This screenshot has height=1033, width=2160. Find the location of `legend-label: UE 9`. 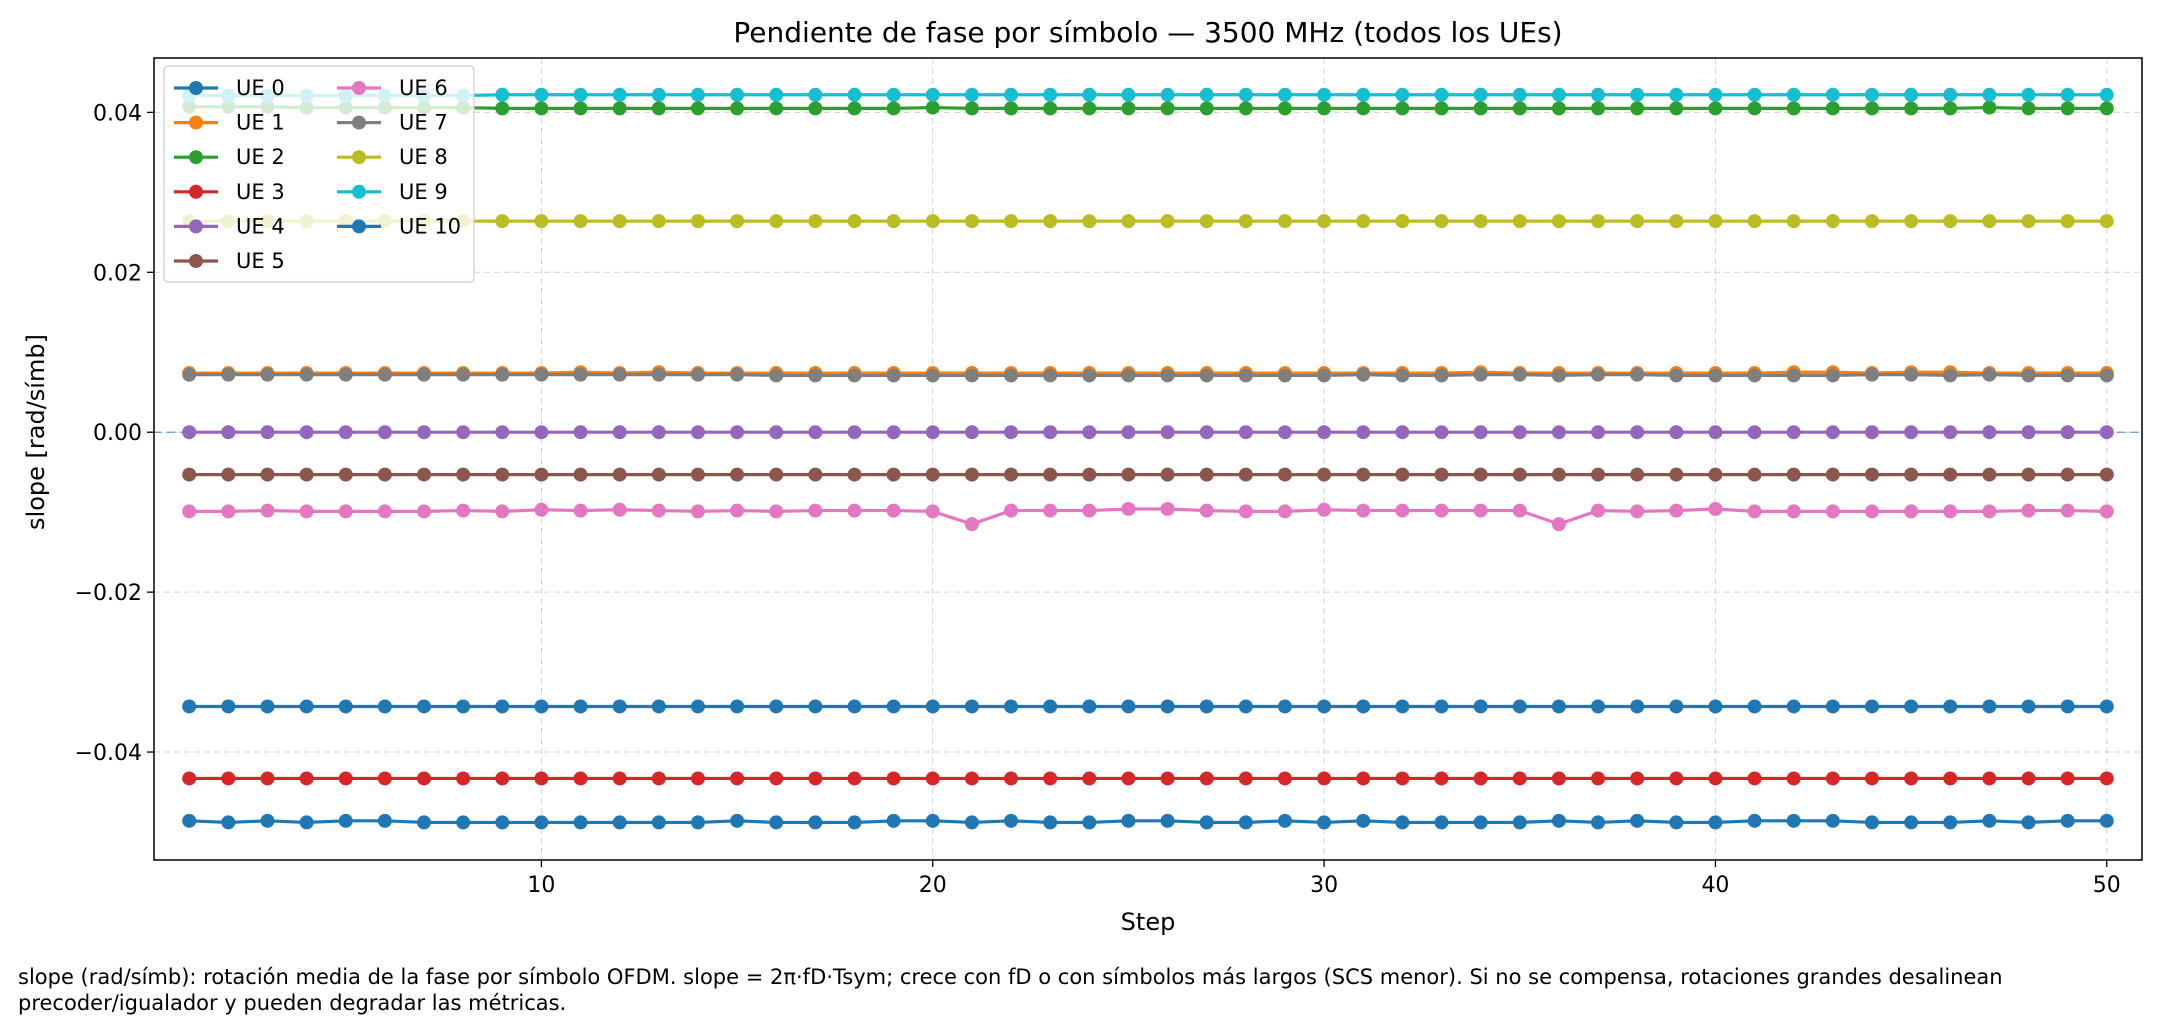

legend-label: UE 9 is located at coordinates (423, 192).